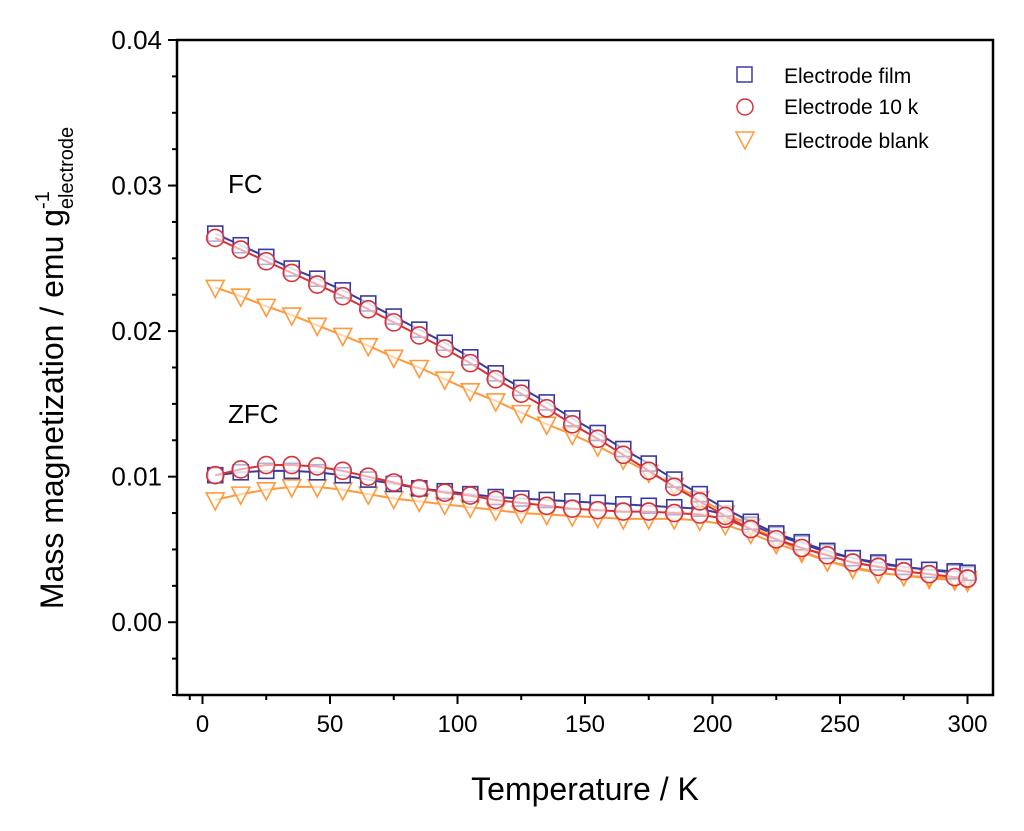 The width and height of the screenshot is (1024, 831). I want to click on legend-item-electrode-10k: Electrode 10 k, so click(827, 107).